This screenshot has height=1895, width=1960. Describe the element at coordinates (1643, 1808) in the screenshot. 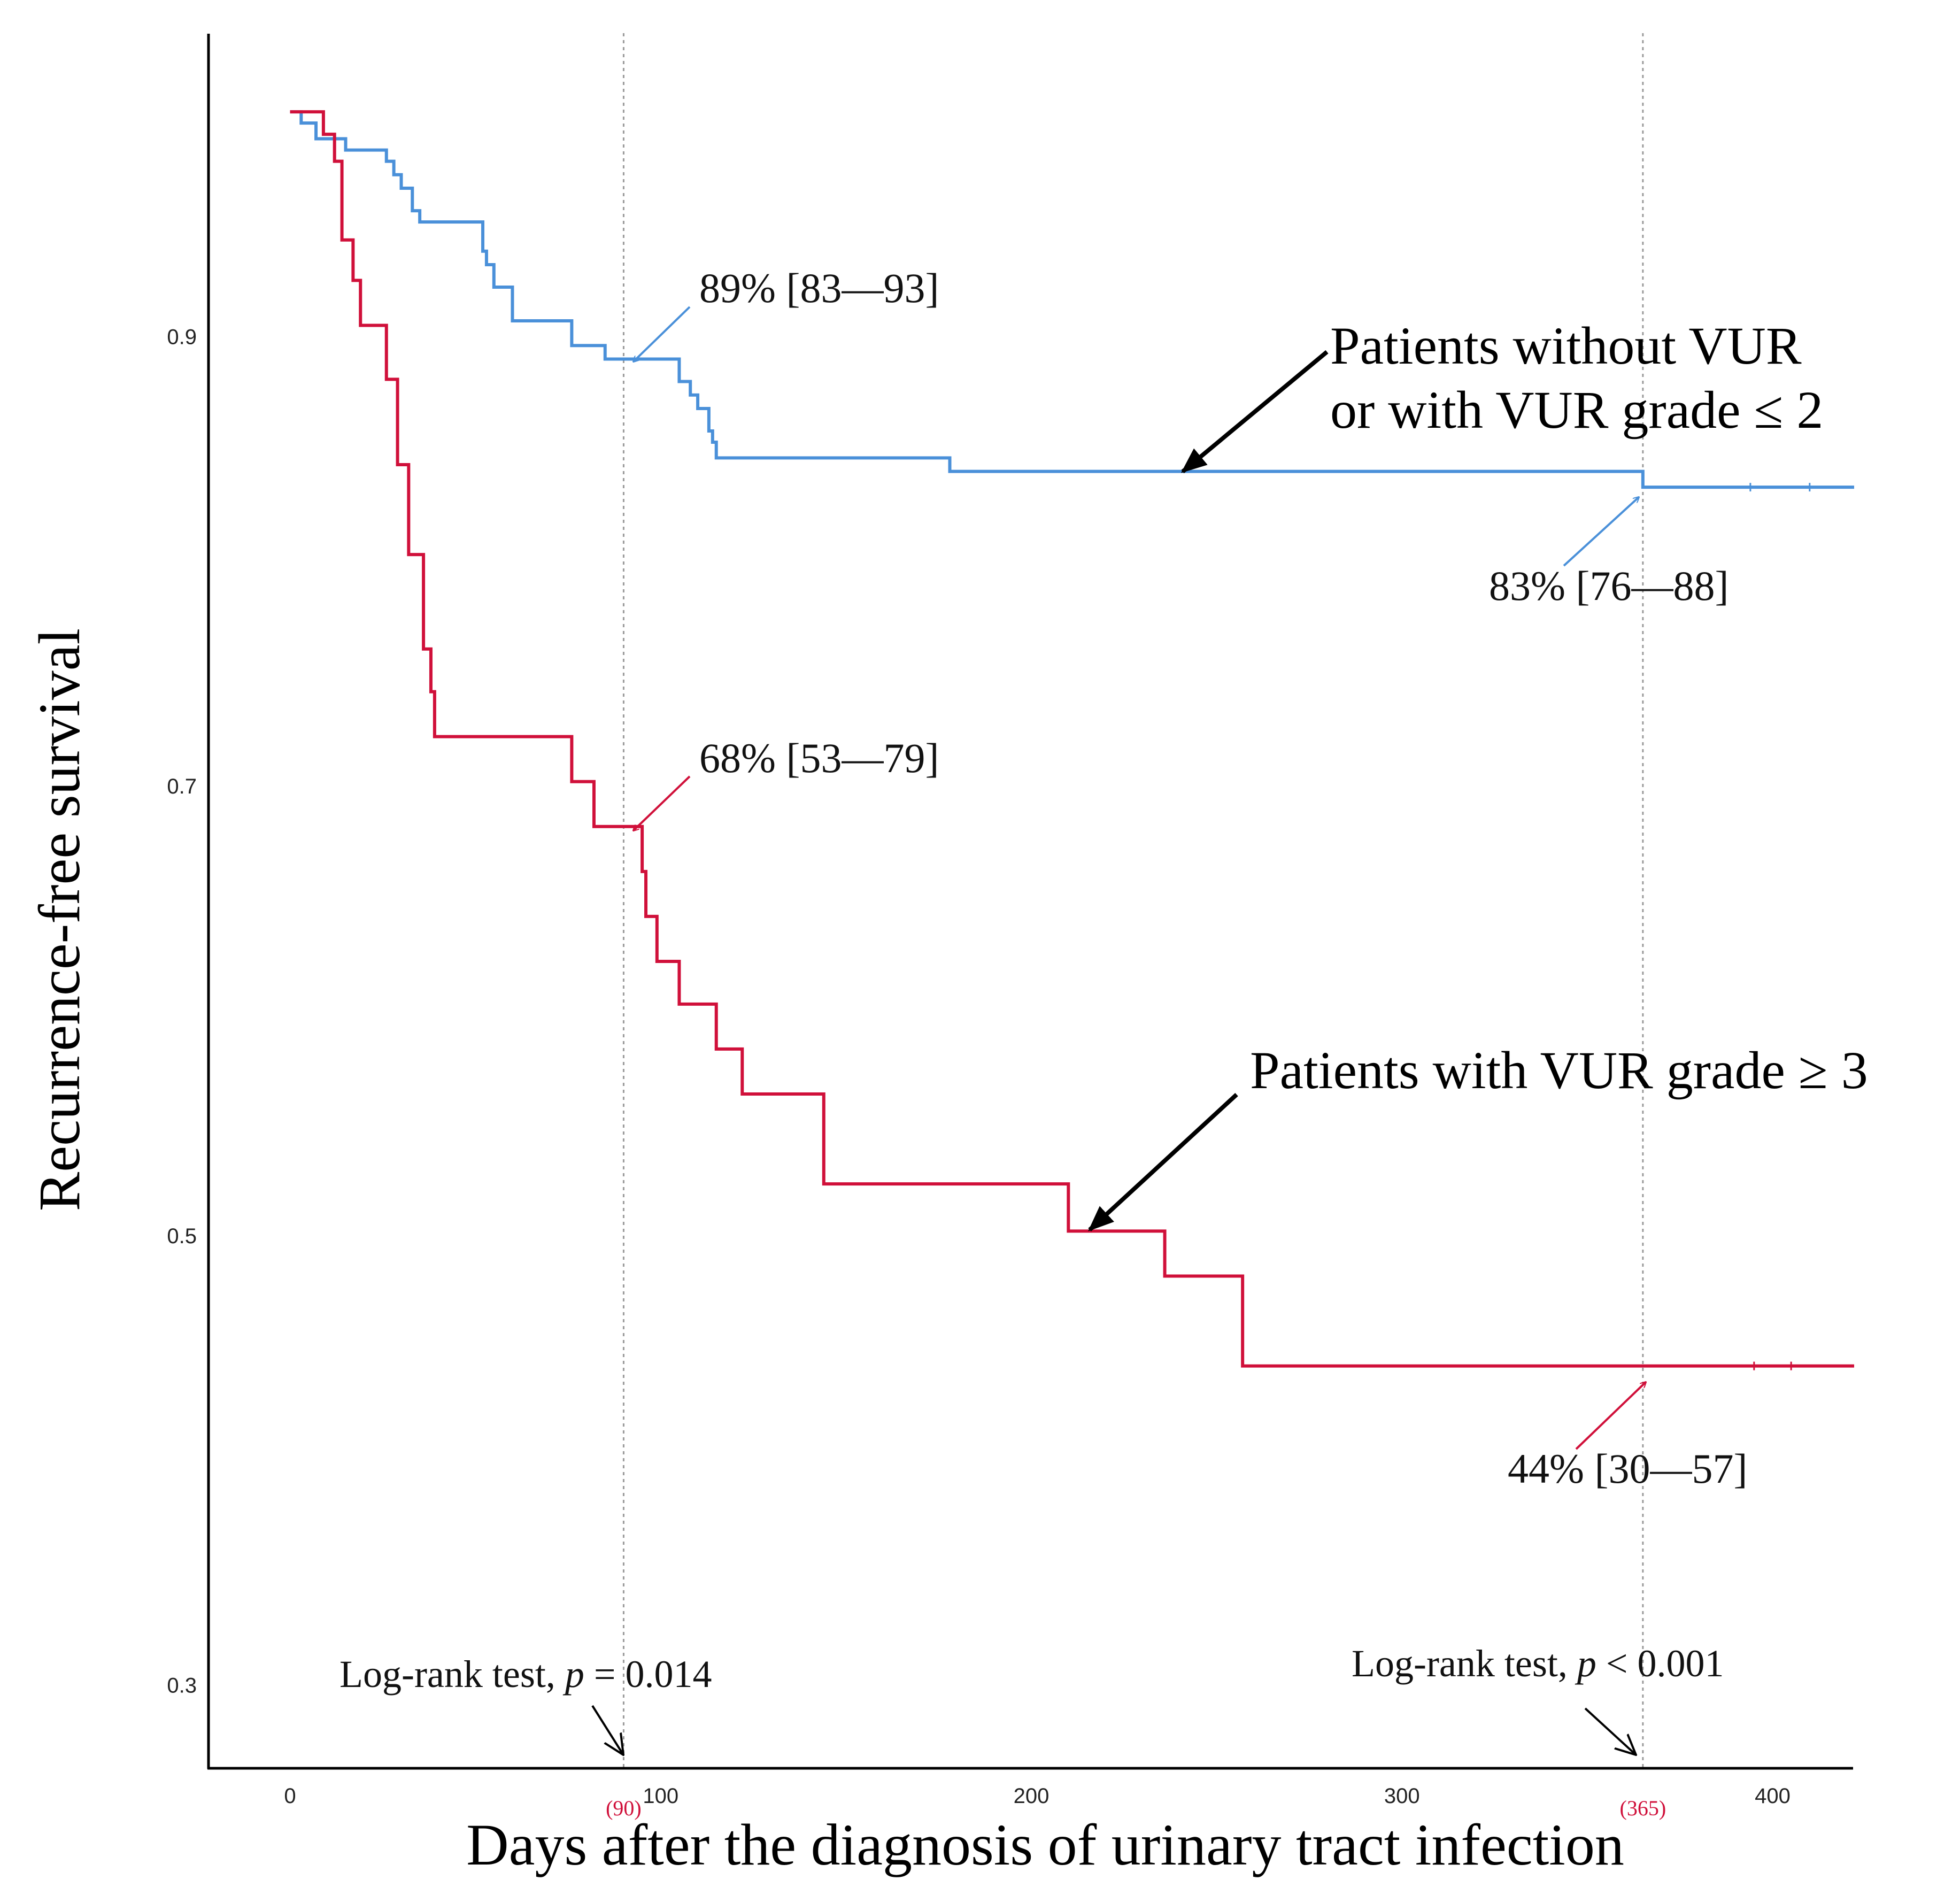

I see `reference-label-day-365: (365)` at that location.